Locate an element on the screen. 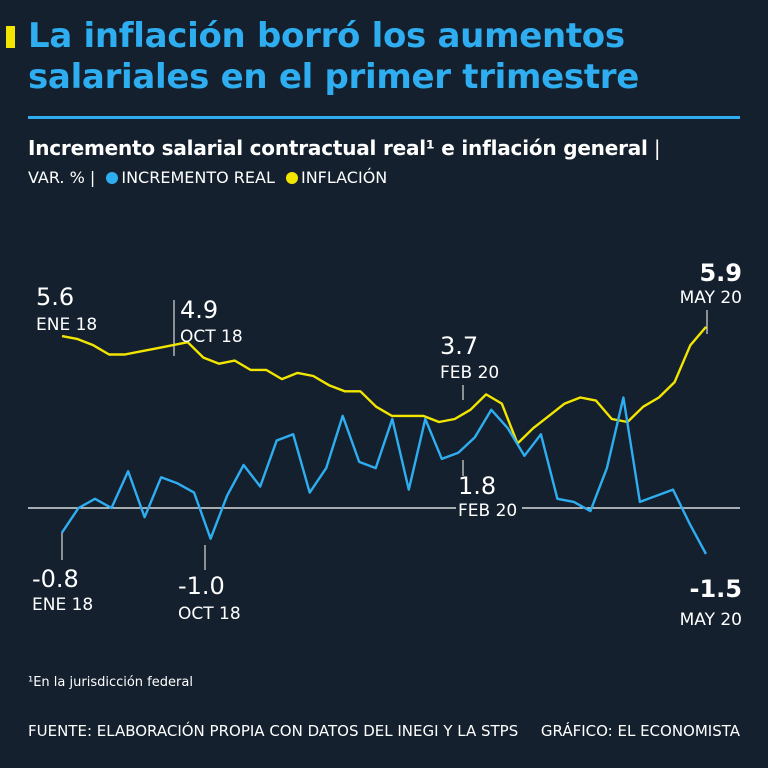 The width and height of the screenshot is (768, 768). annotation-date-inflacion-feb20: FEB 20 is located at coordinates (469, 373).